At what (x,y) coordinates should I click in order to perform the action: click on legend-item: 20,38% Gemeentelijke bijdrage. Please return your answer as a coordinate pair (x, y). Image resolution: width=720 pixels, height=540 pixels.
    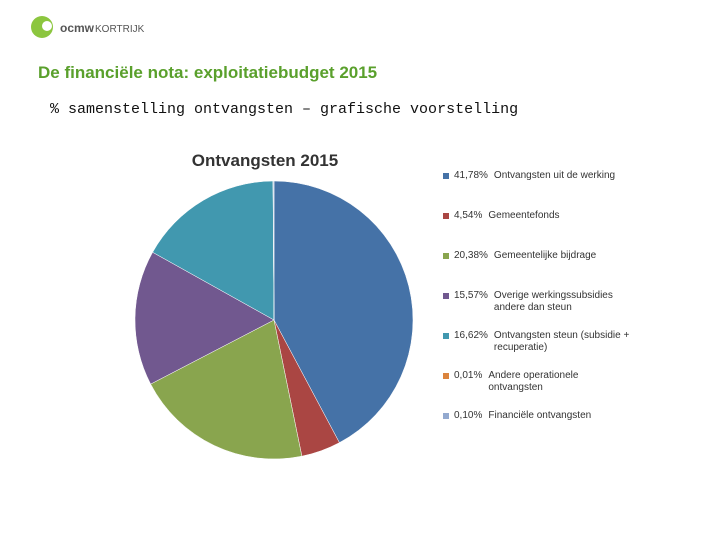
    Looking at the image, I should click on (536, 270).